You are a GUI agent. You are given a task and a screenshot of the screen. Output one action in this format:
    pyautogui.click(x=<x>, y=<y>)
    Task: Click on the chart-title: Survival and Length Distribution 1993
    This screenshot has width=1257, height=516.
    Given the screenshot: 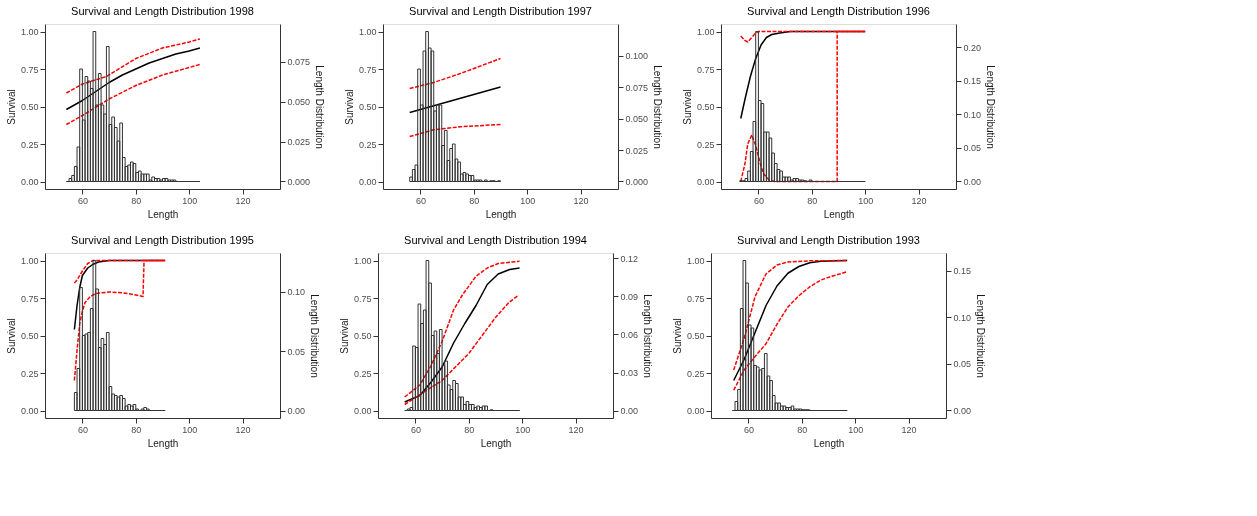 What is the action you would take?
    pyautogui.click(x=828, y=240)
    